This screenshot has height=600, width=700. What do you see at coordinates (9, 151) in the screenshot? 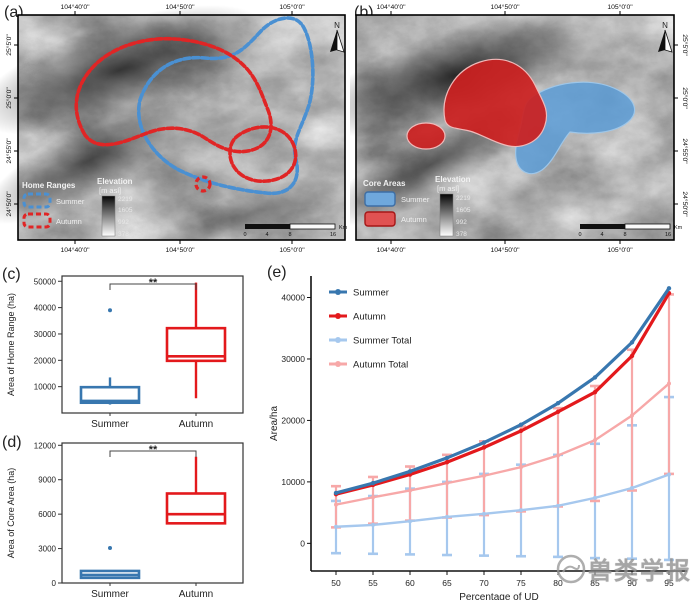
I see `svg-text: 24°55'0"` at bounding box center [9, 151].